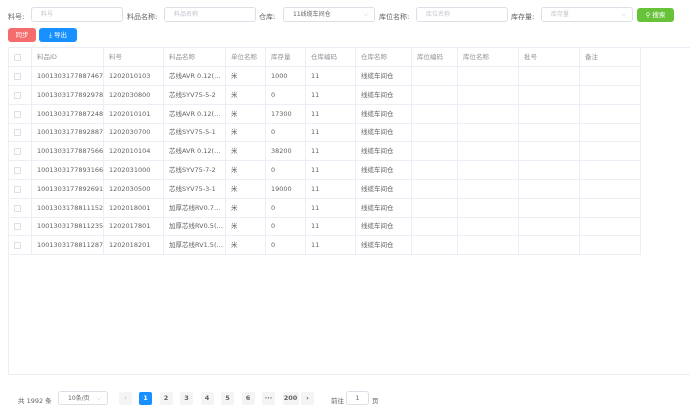 This screenshot has width=693, height=419. I want to click on column-header: 库位名称, so click(488, 57).